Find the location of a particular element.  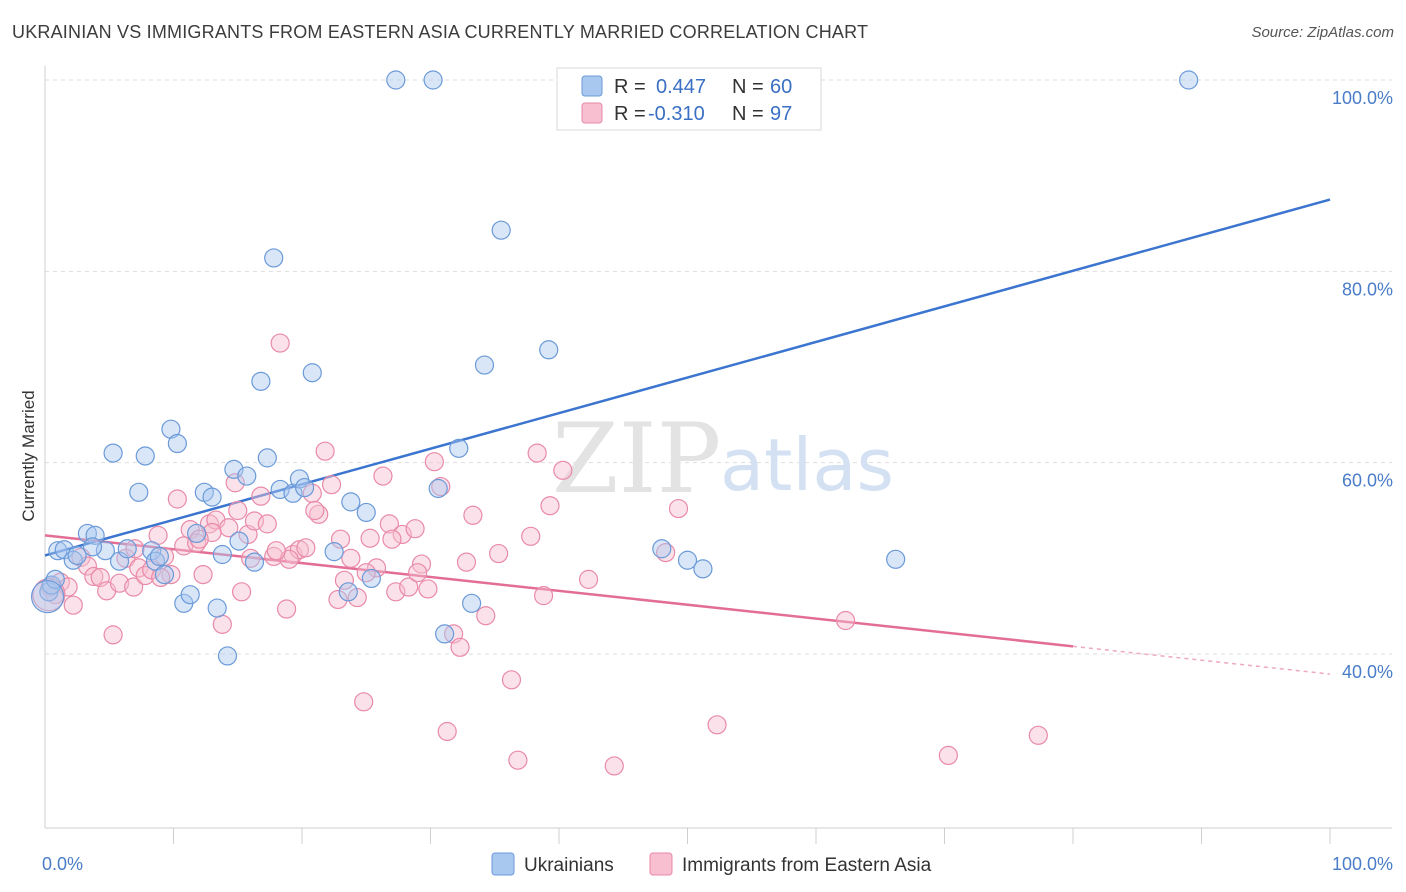

bottom-legend-swatch-ukrainians is located at coordinates (503, 864).